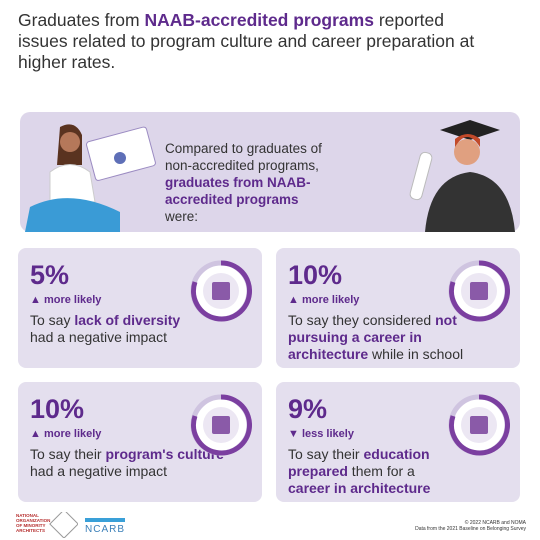  Describe the element at coordinates (238, 191) in the screenshot. I see `emphasis: graduates from NAAB-accredited programs` at that location.